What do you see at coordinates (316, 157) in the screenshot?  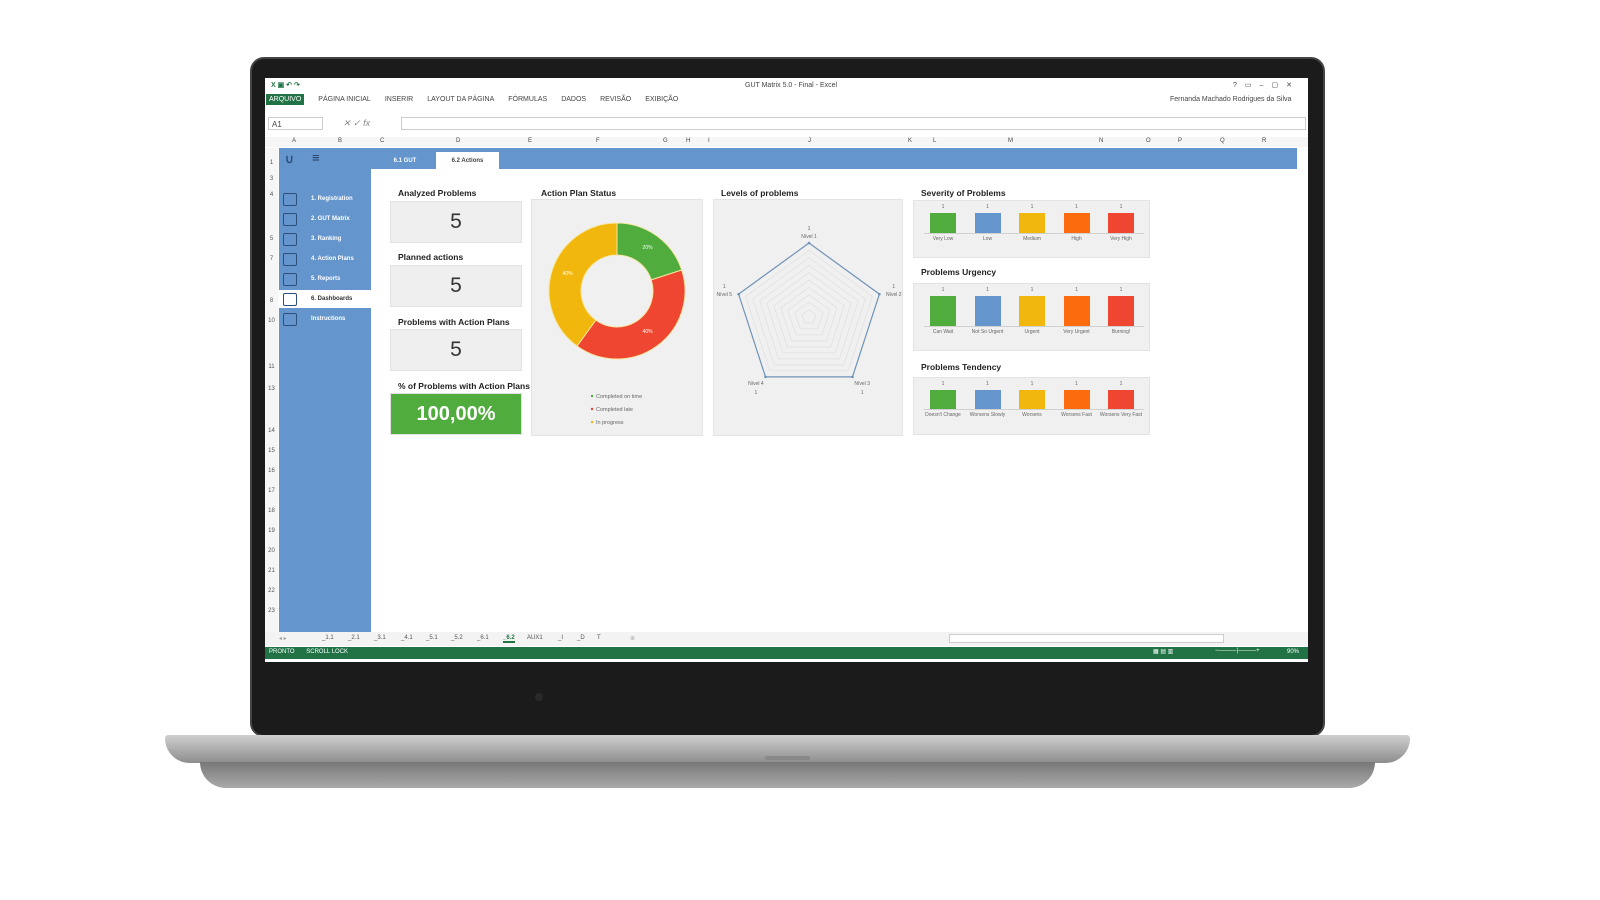 I see `menu-icon: ≡` at bounding box center [316, 157].